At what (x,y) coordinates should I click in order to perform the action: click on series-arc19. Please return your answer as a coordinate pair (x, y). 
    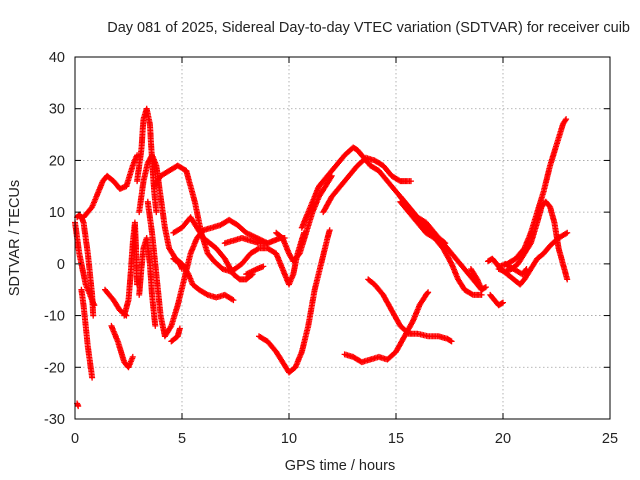
    Looking at the image, I should click on (294, 301).